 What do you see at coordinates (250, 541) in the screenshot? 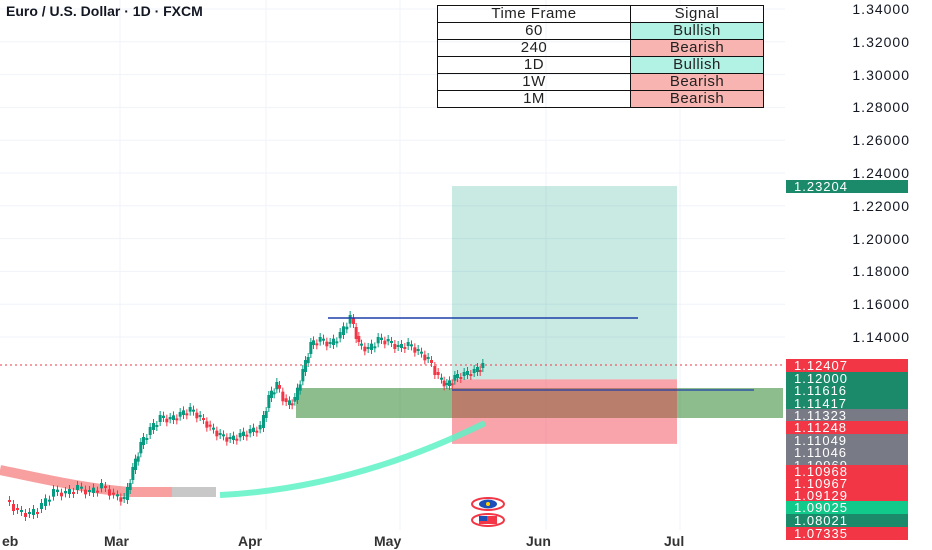
I see `time-tick-label: Apr` at bounding box center [250, 541].